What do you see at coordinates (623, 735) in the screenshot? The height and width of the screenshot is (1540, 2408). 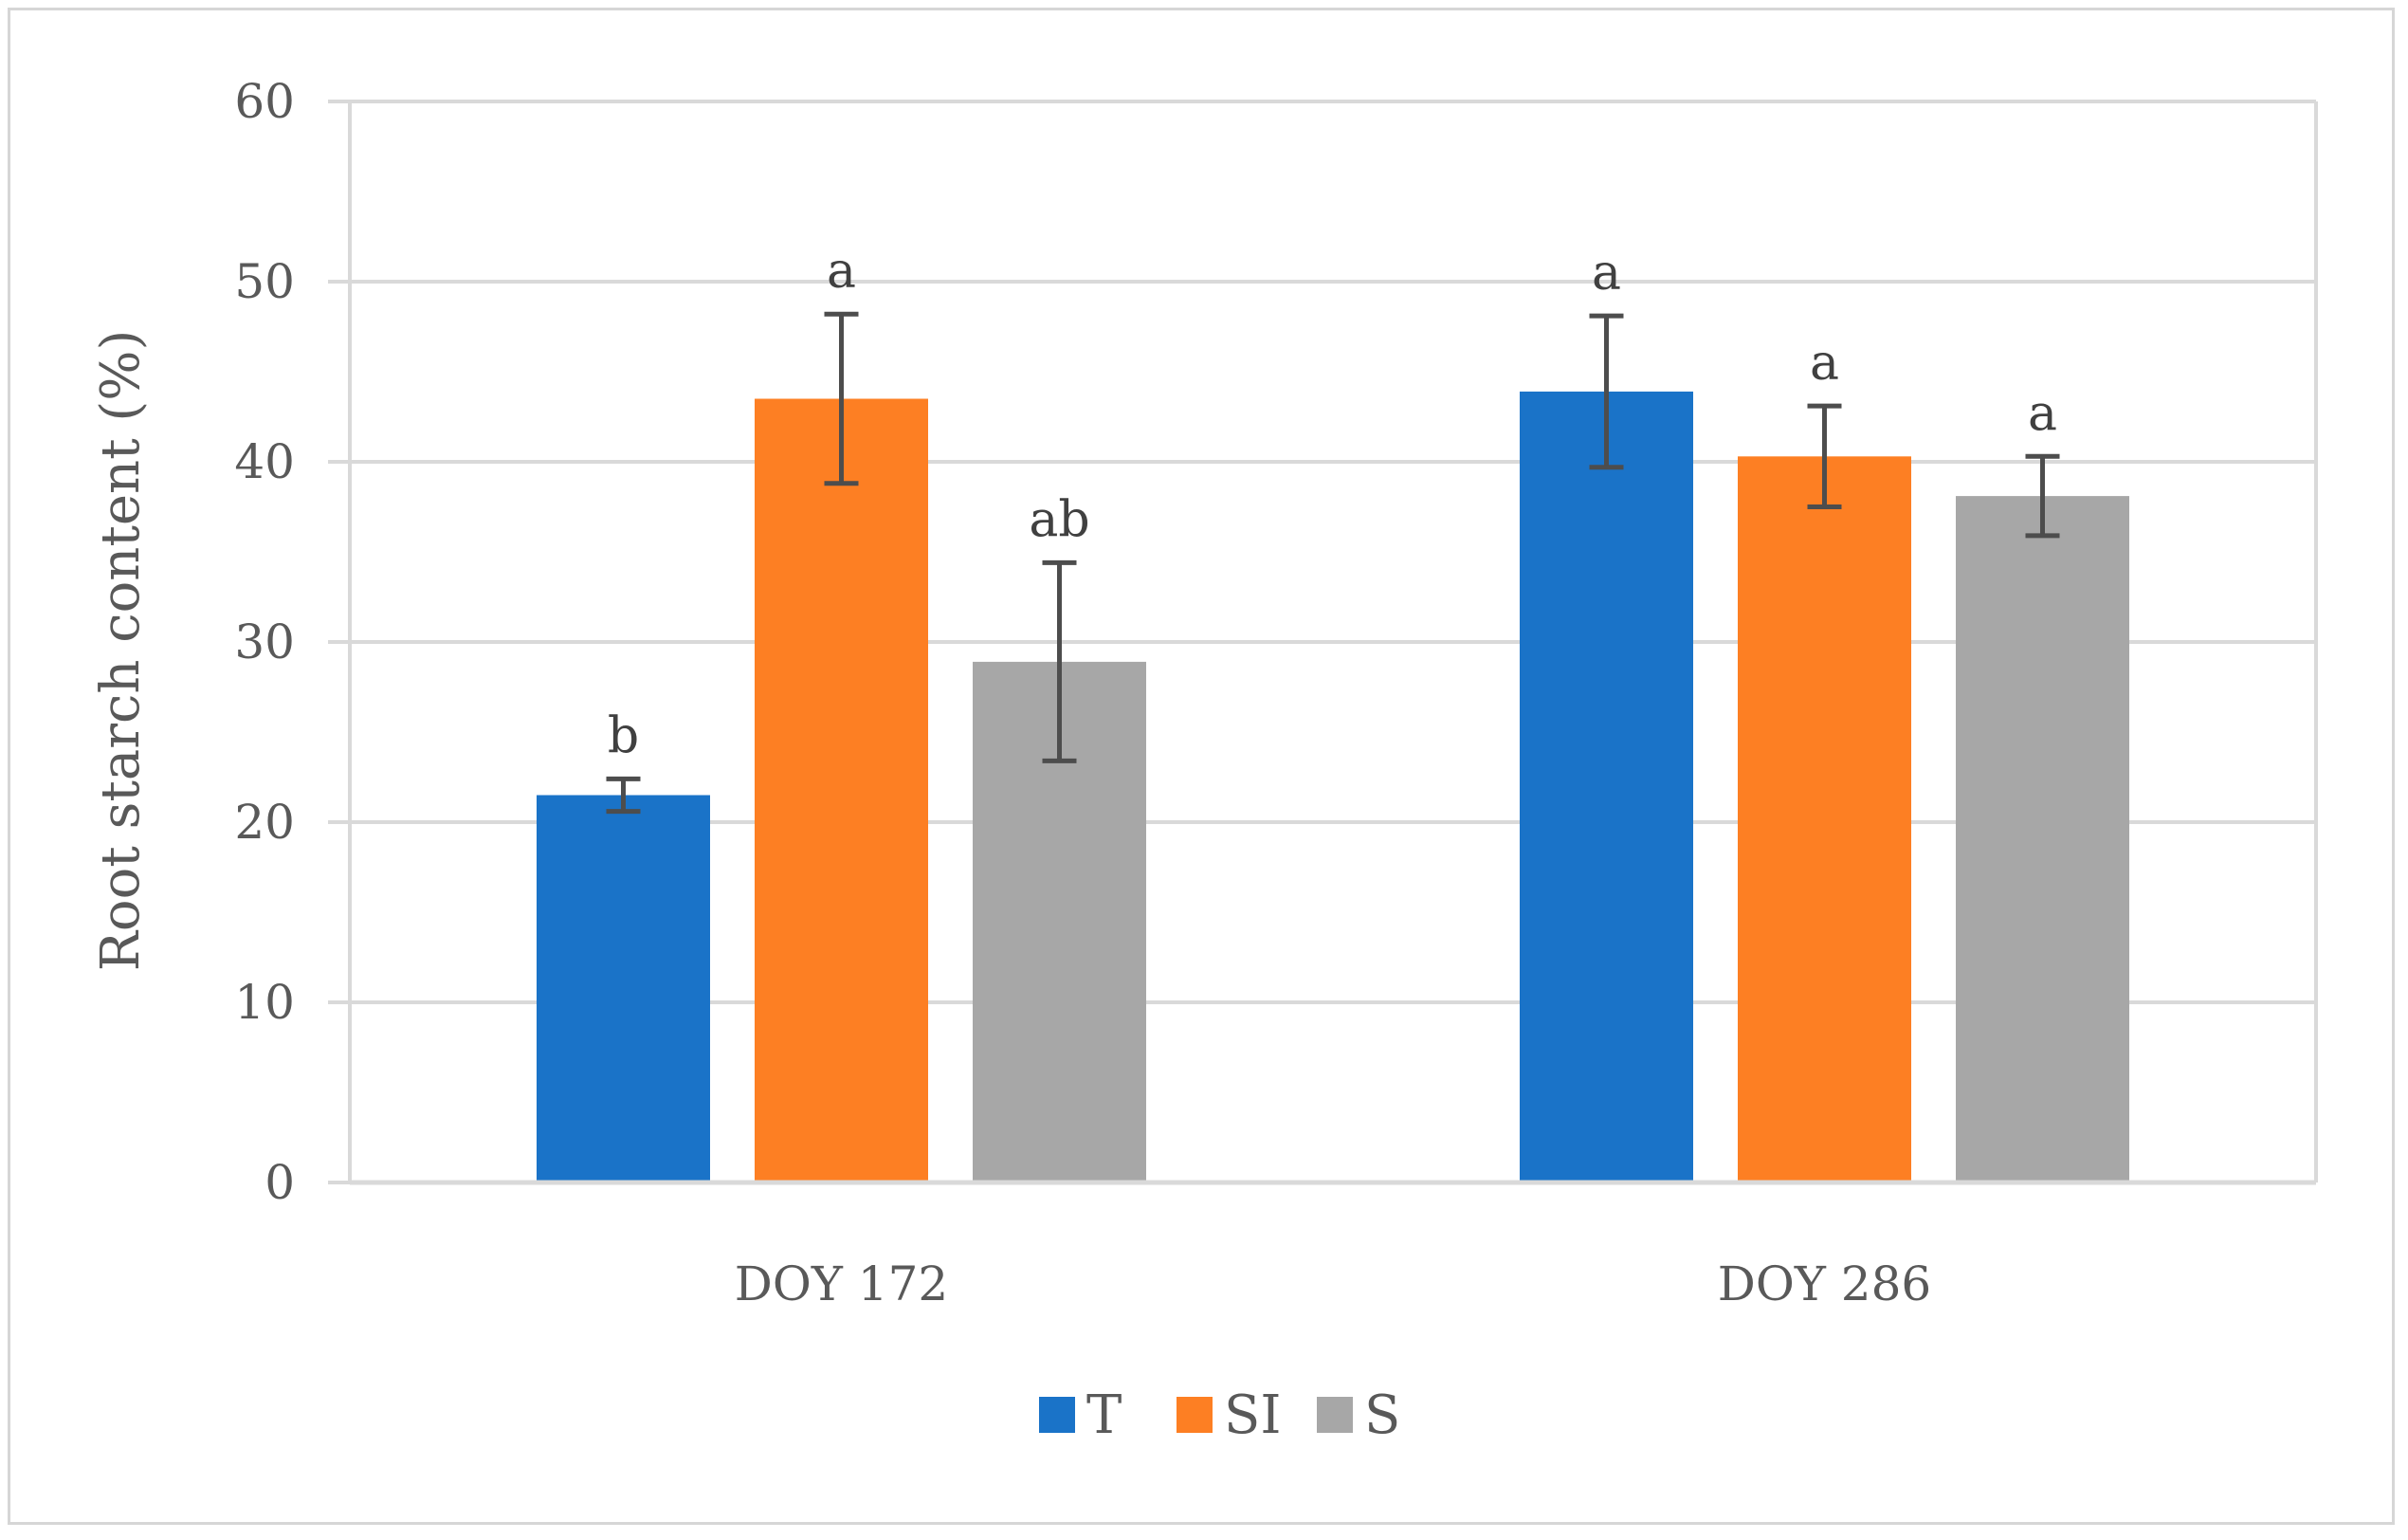 I see `significance-label: b` at bounding box center [623, 735].